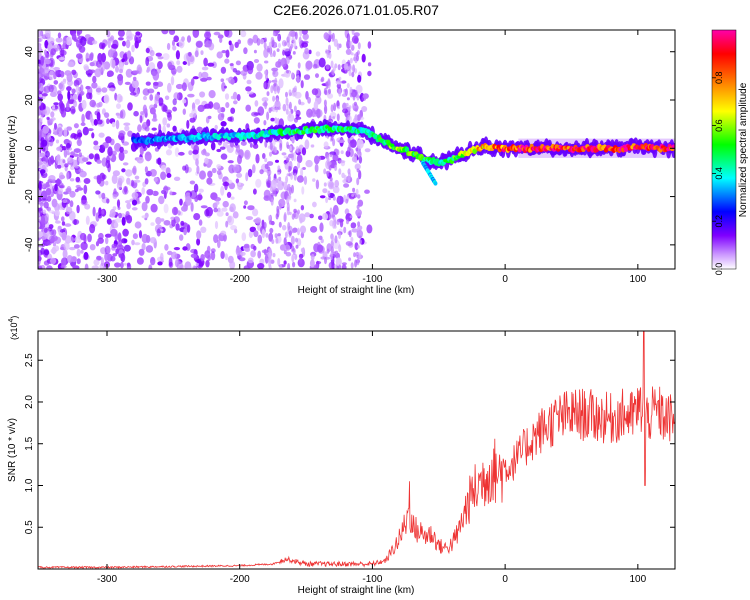 The width and height of the screenshot is (750, 600). I want to click on heatmap-y-tick-label: -40, so click(29, 244).